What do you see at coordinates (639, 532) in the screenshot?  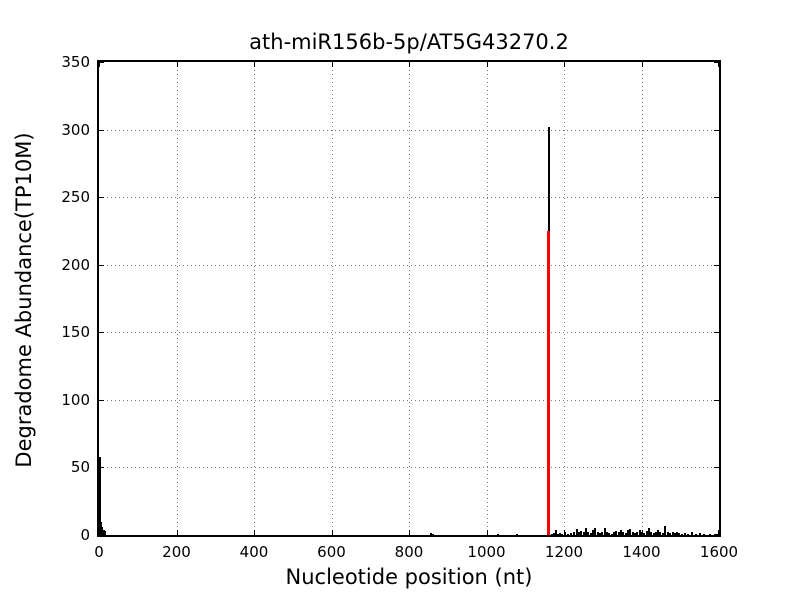 I see `degradome-abundance-bar-x1395` at bounding box center [639, 532].